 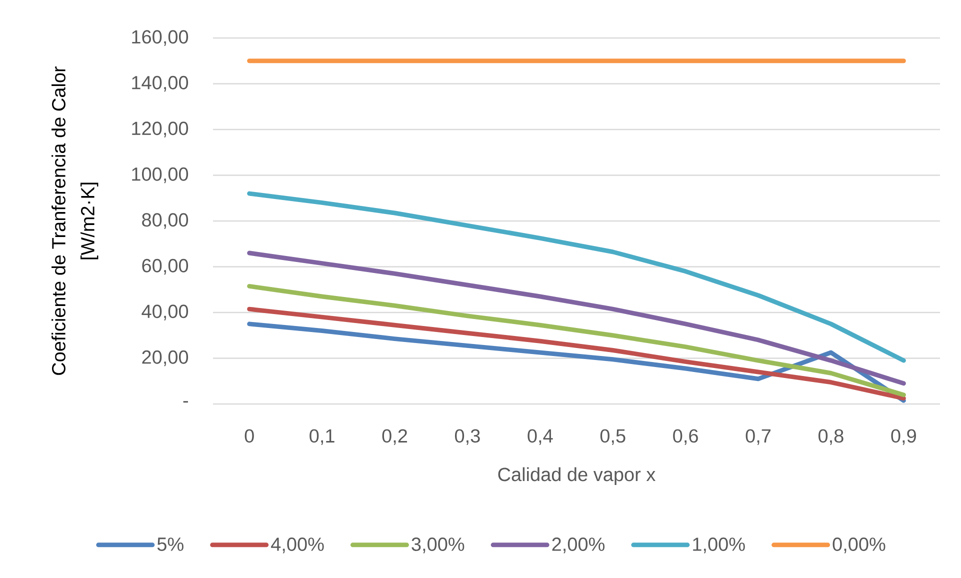 What do you see at coordinates (831, 437) in the screenshot?
I see `x-tick-label: 0,8` at bounding box center [831, 437].